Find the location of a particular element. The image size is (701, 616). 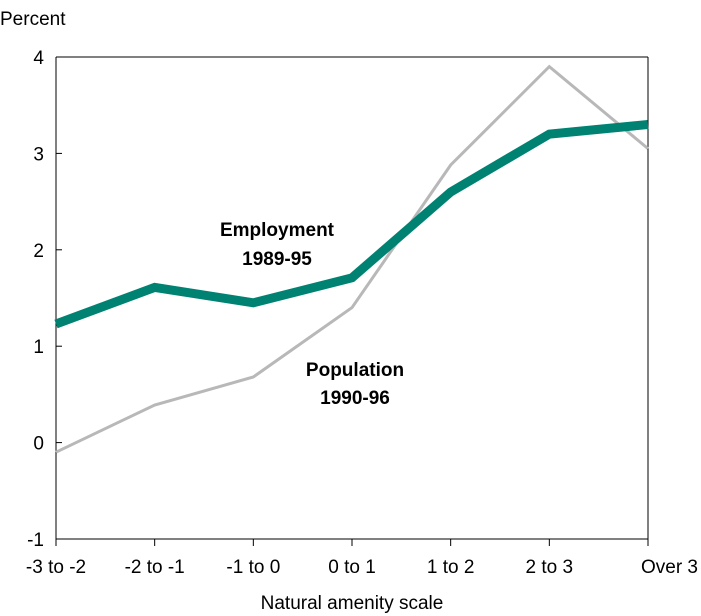

employment-series-label-period: 1989-95 is located at coordinates (277, 259).